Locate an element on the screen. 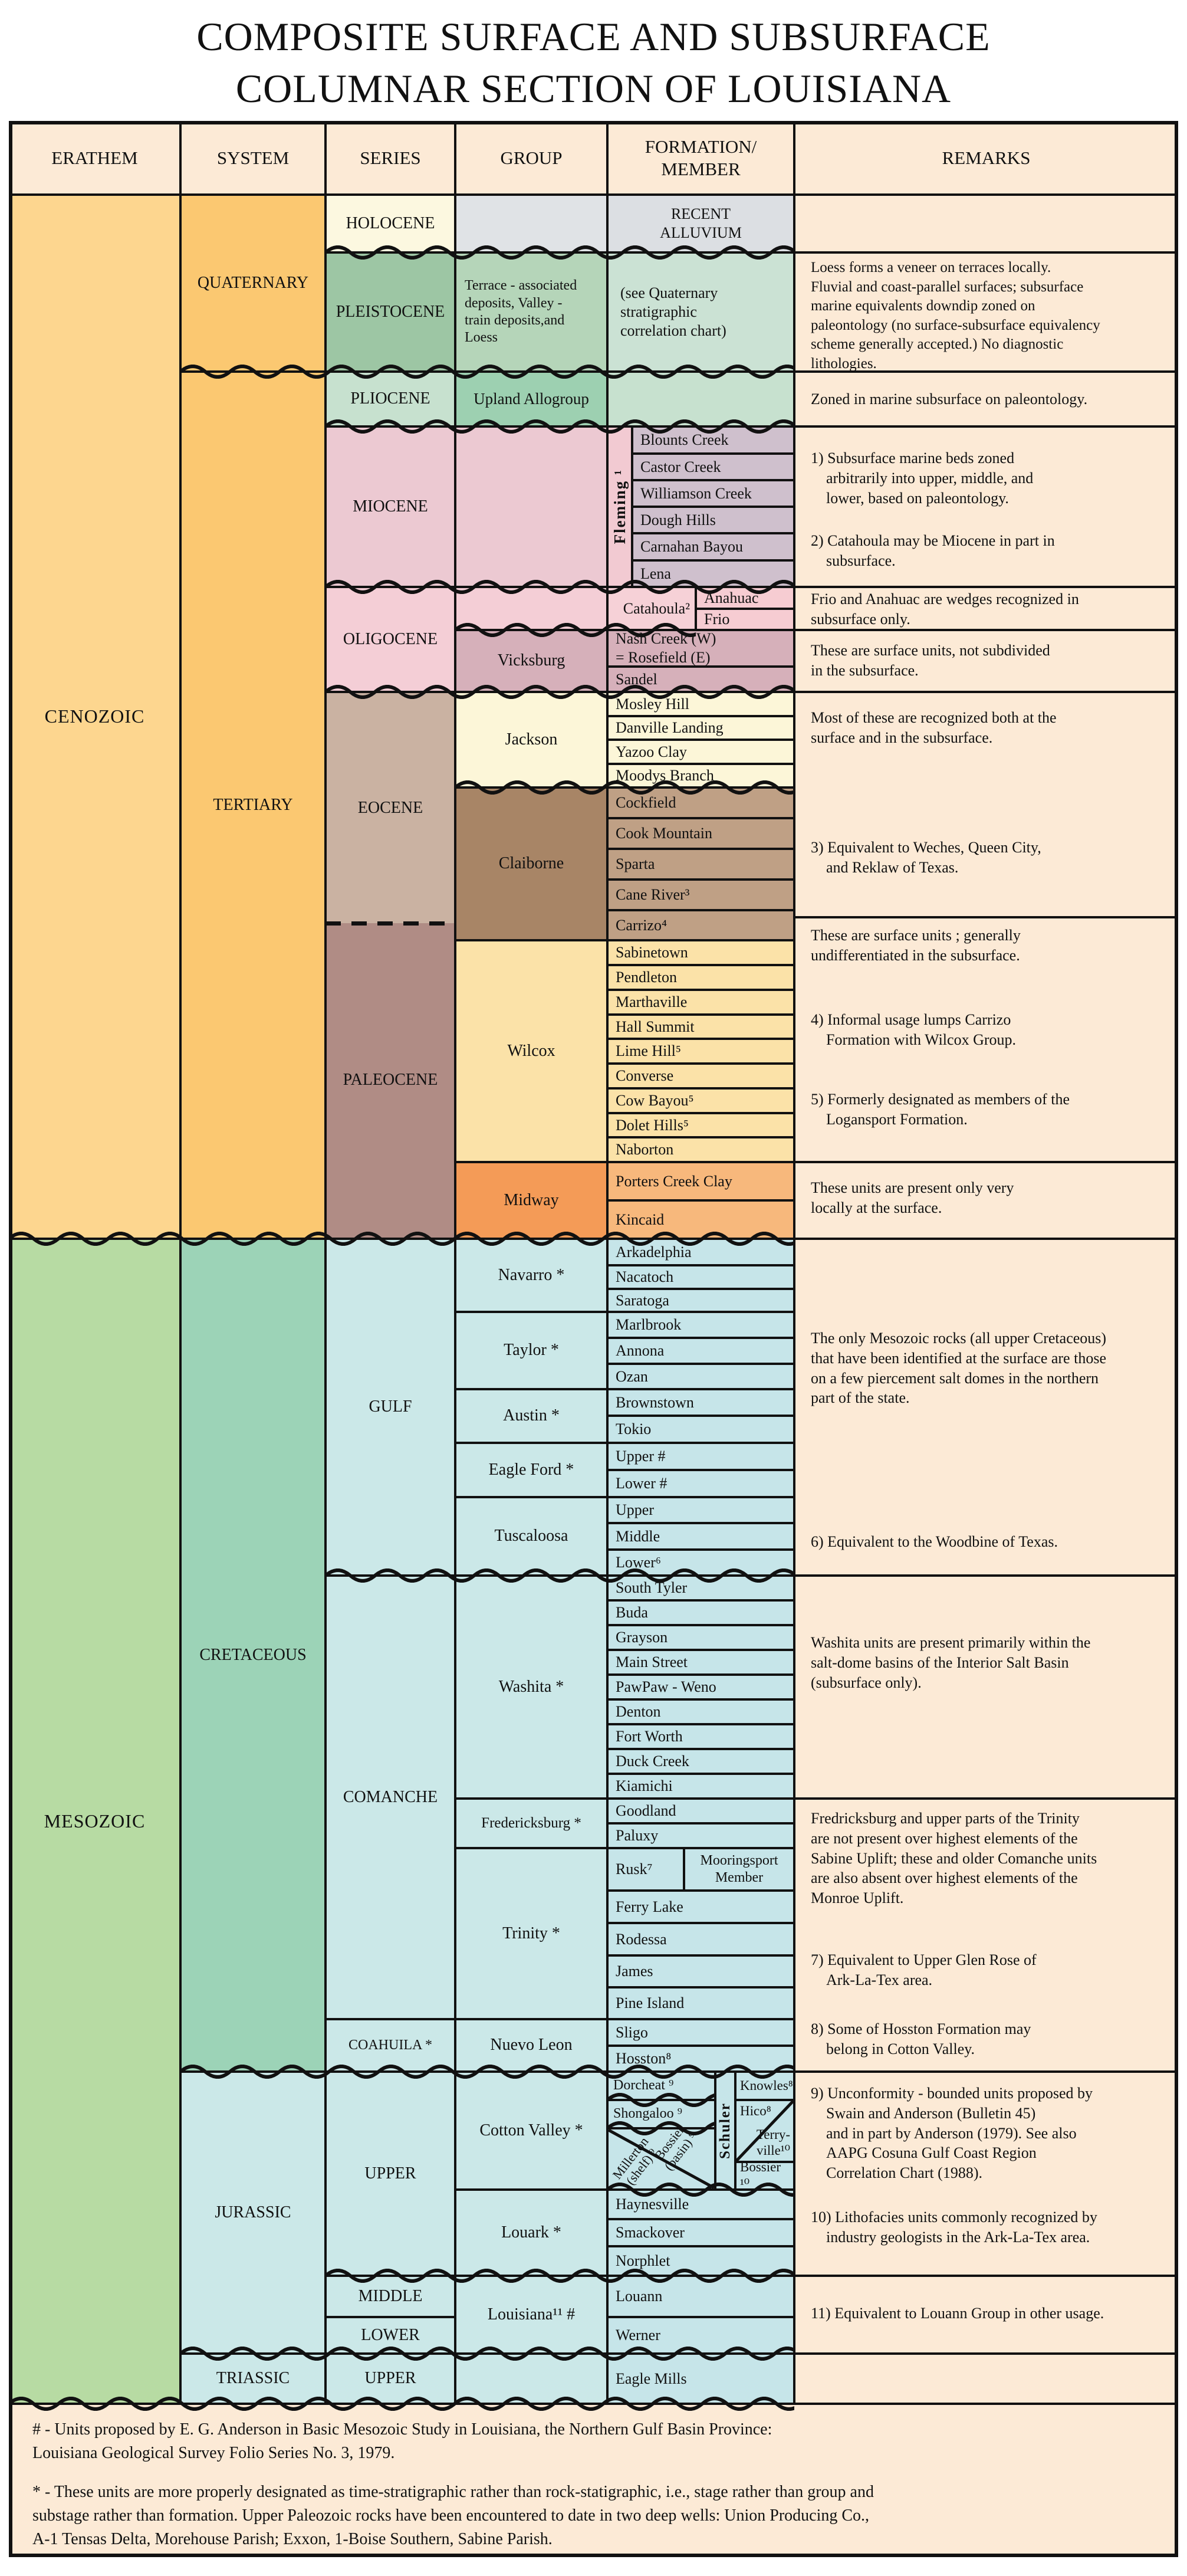  member-carnahan-bayou: Carnahan Bayou is located at coordinates (713, 546).